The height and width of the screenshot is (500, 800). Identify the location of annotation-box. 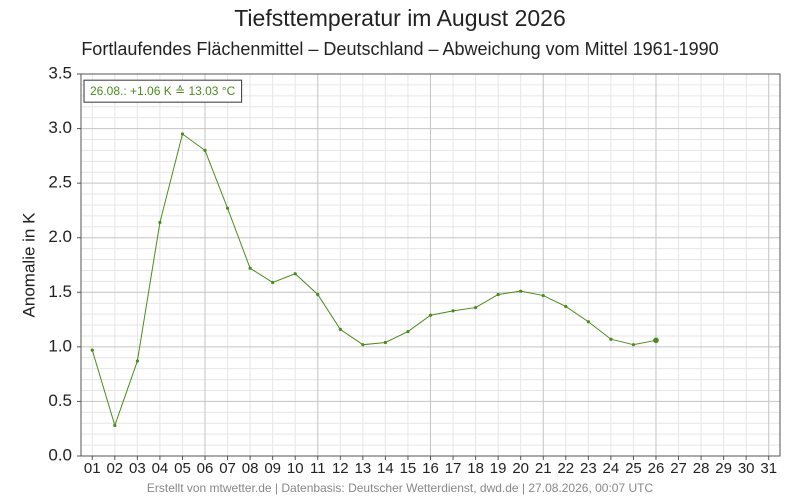
(163, 91).